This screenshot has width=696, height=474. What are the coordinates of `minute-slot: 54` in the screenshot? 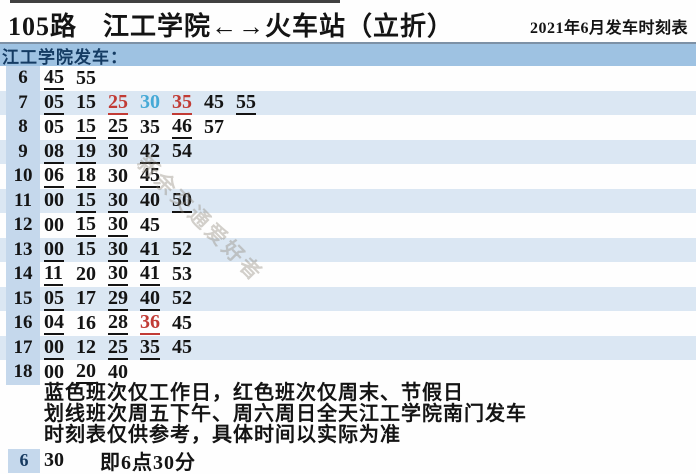 It's located at (188, 151).